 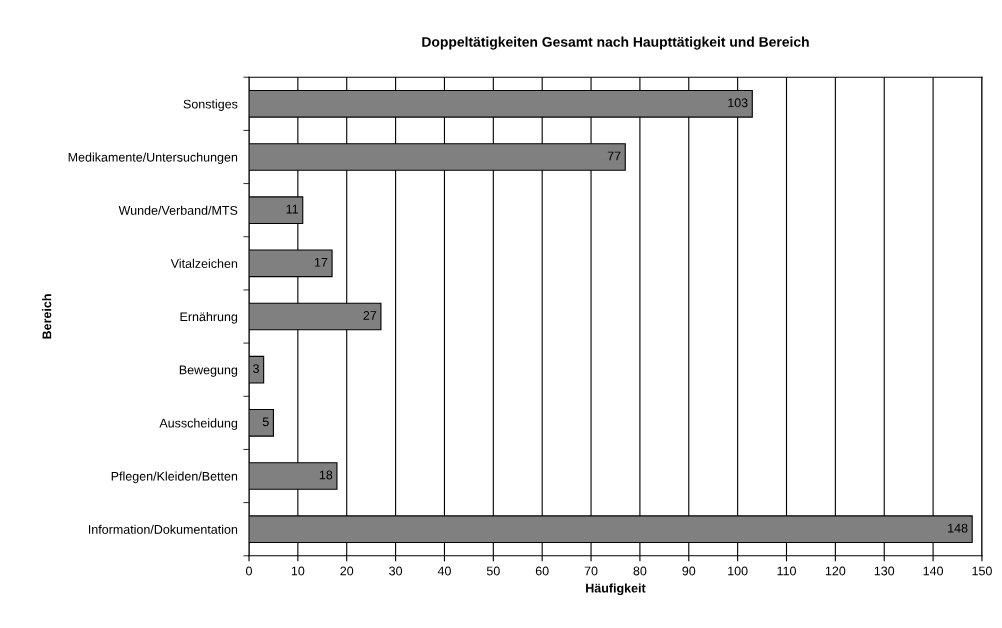 I want to click on y-tick-label: Ernährung, so click(x=209, y=317).